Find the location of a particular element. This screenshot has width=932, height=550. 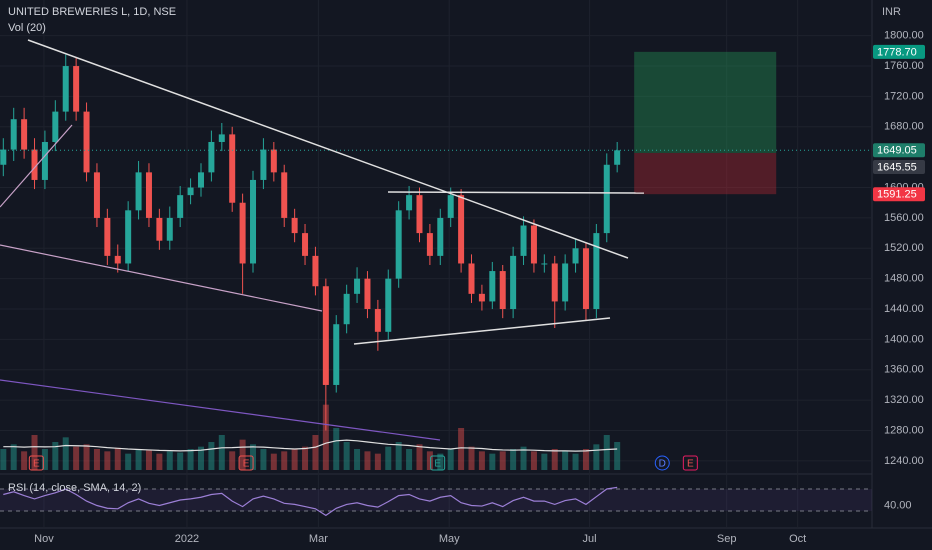

stop-tag is located at coordinates (899, 194).